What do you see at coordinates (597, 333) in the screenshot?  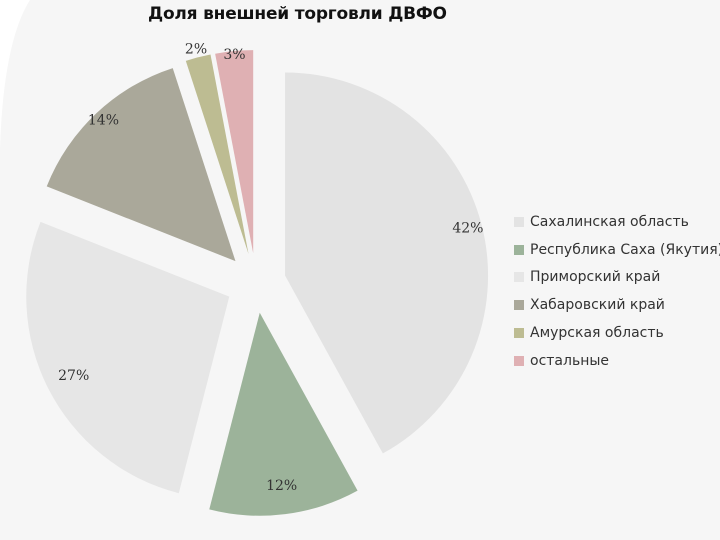 I see `legend-label: Амурская область` at bounding box center [597, 333].